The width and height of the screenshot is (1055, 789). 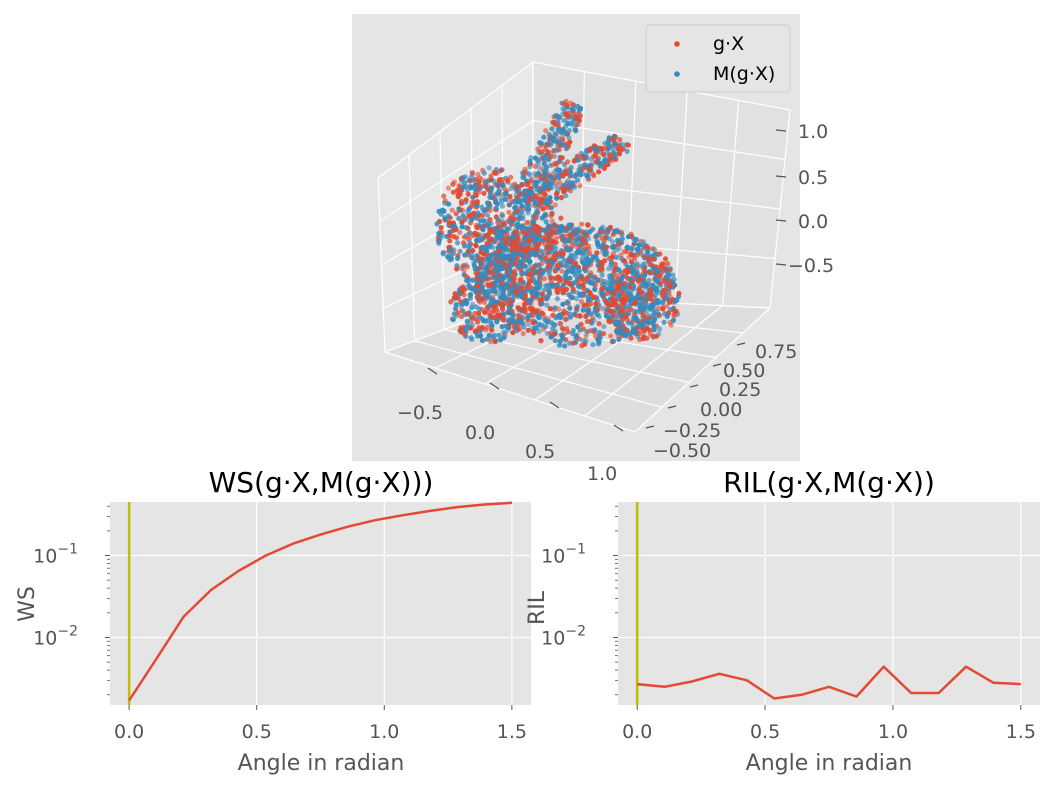 I want to click on x-tick-label: 0.0, so click(x=480, y=433).